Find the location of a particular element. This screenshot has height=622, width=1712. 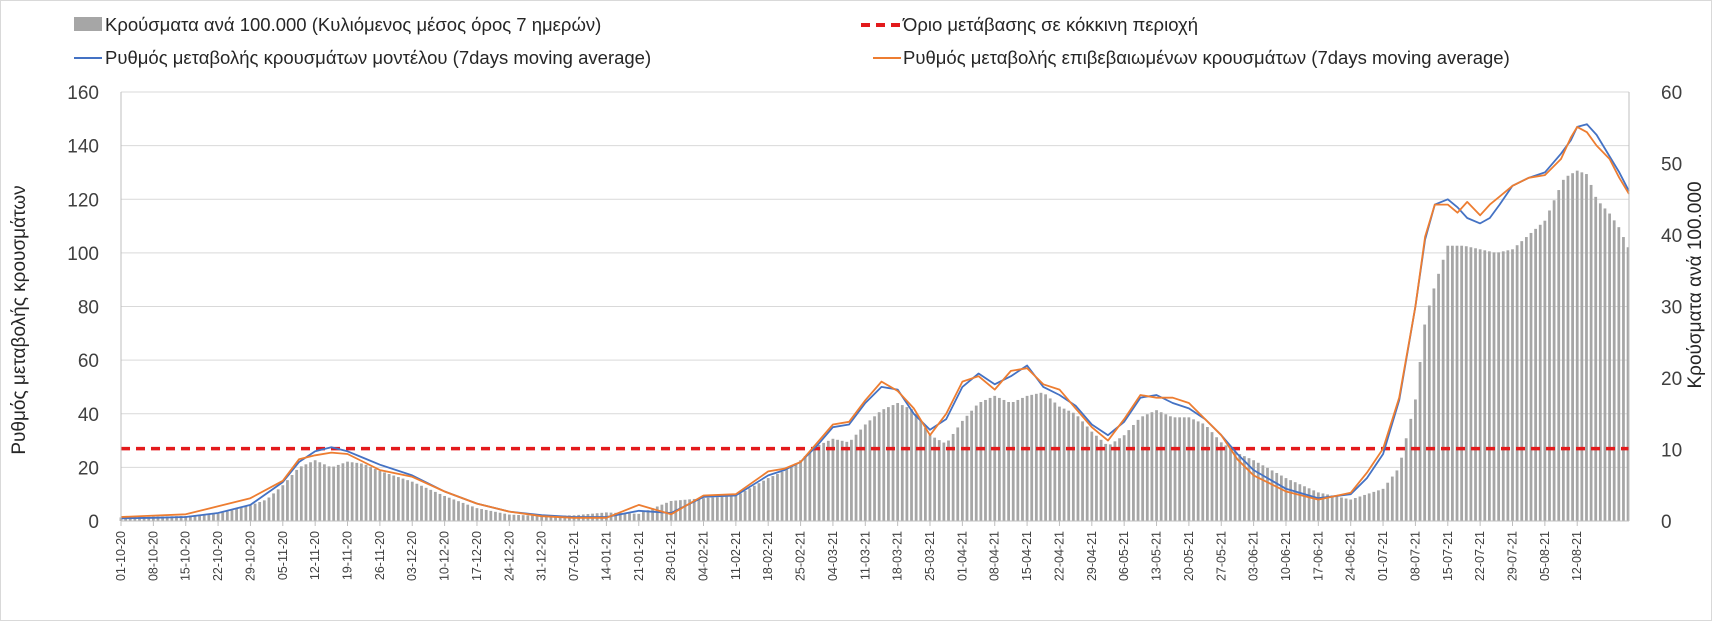

y-tick-left-label: 140 is located at coordinates (83, 147).